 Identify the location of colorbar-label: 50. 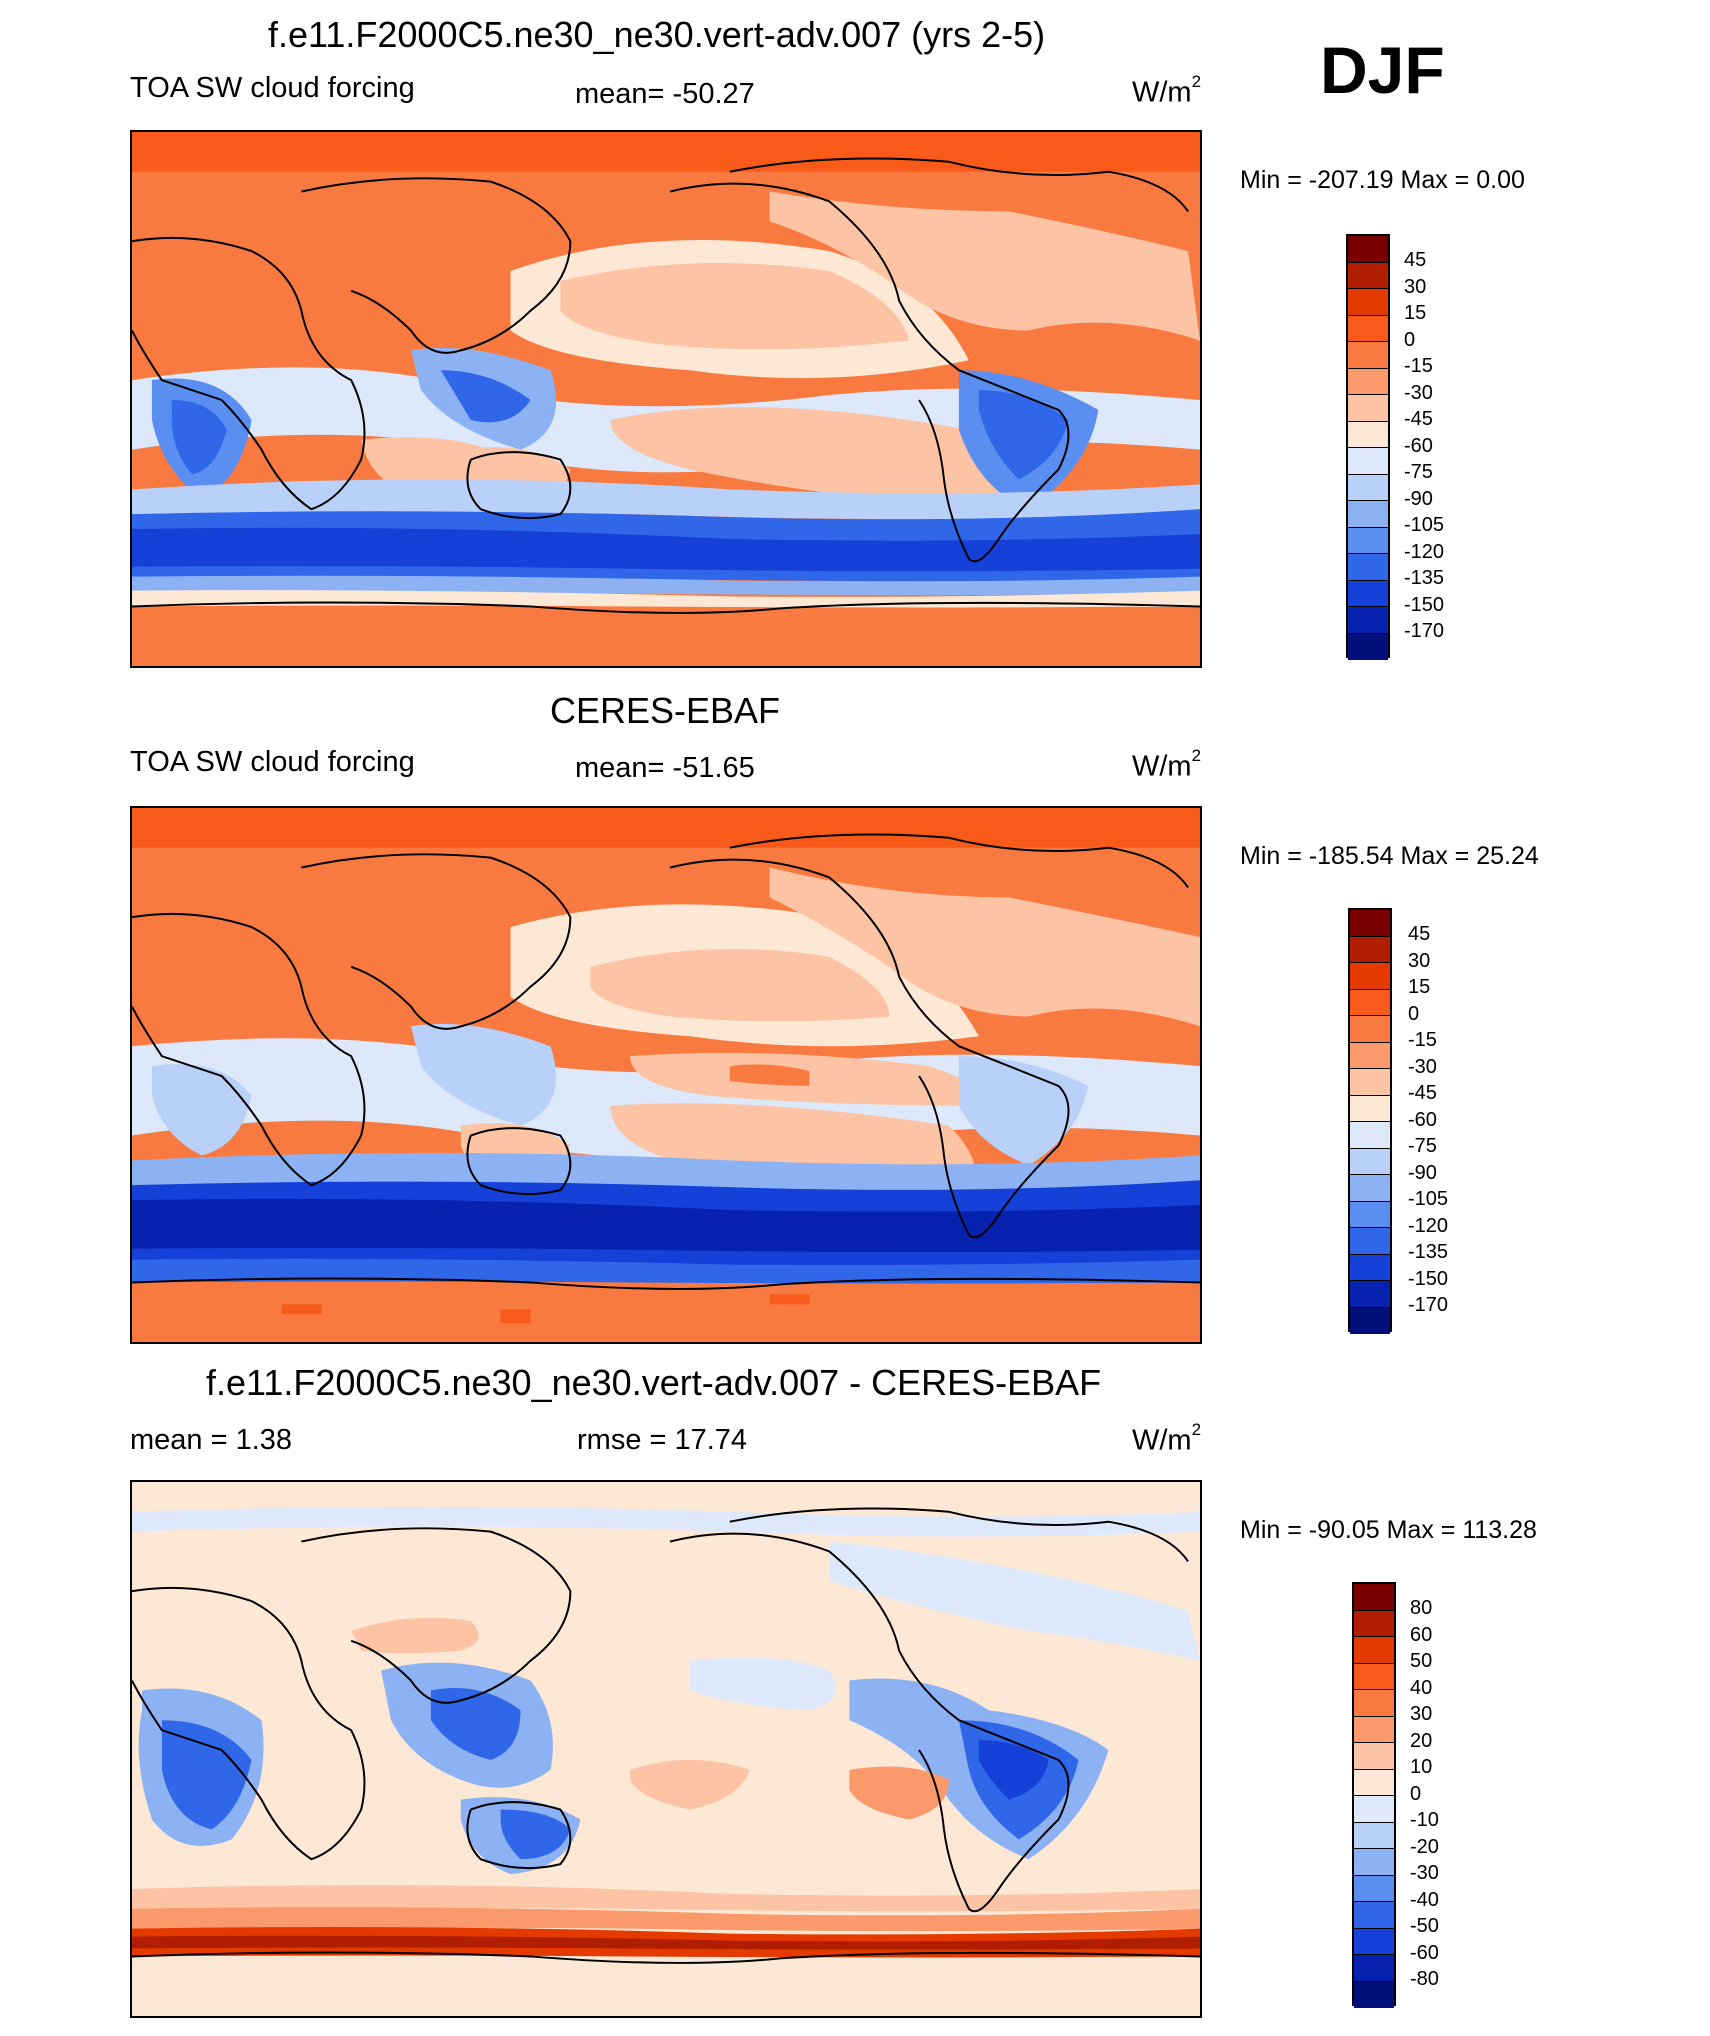
(1421, 1661).